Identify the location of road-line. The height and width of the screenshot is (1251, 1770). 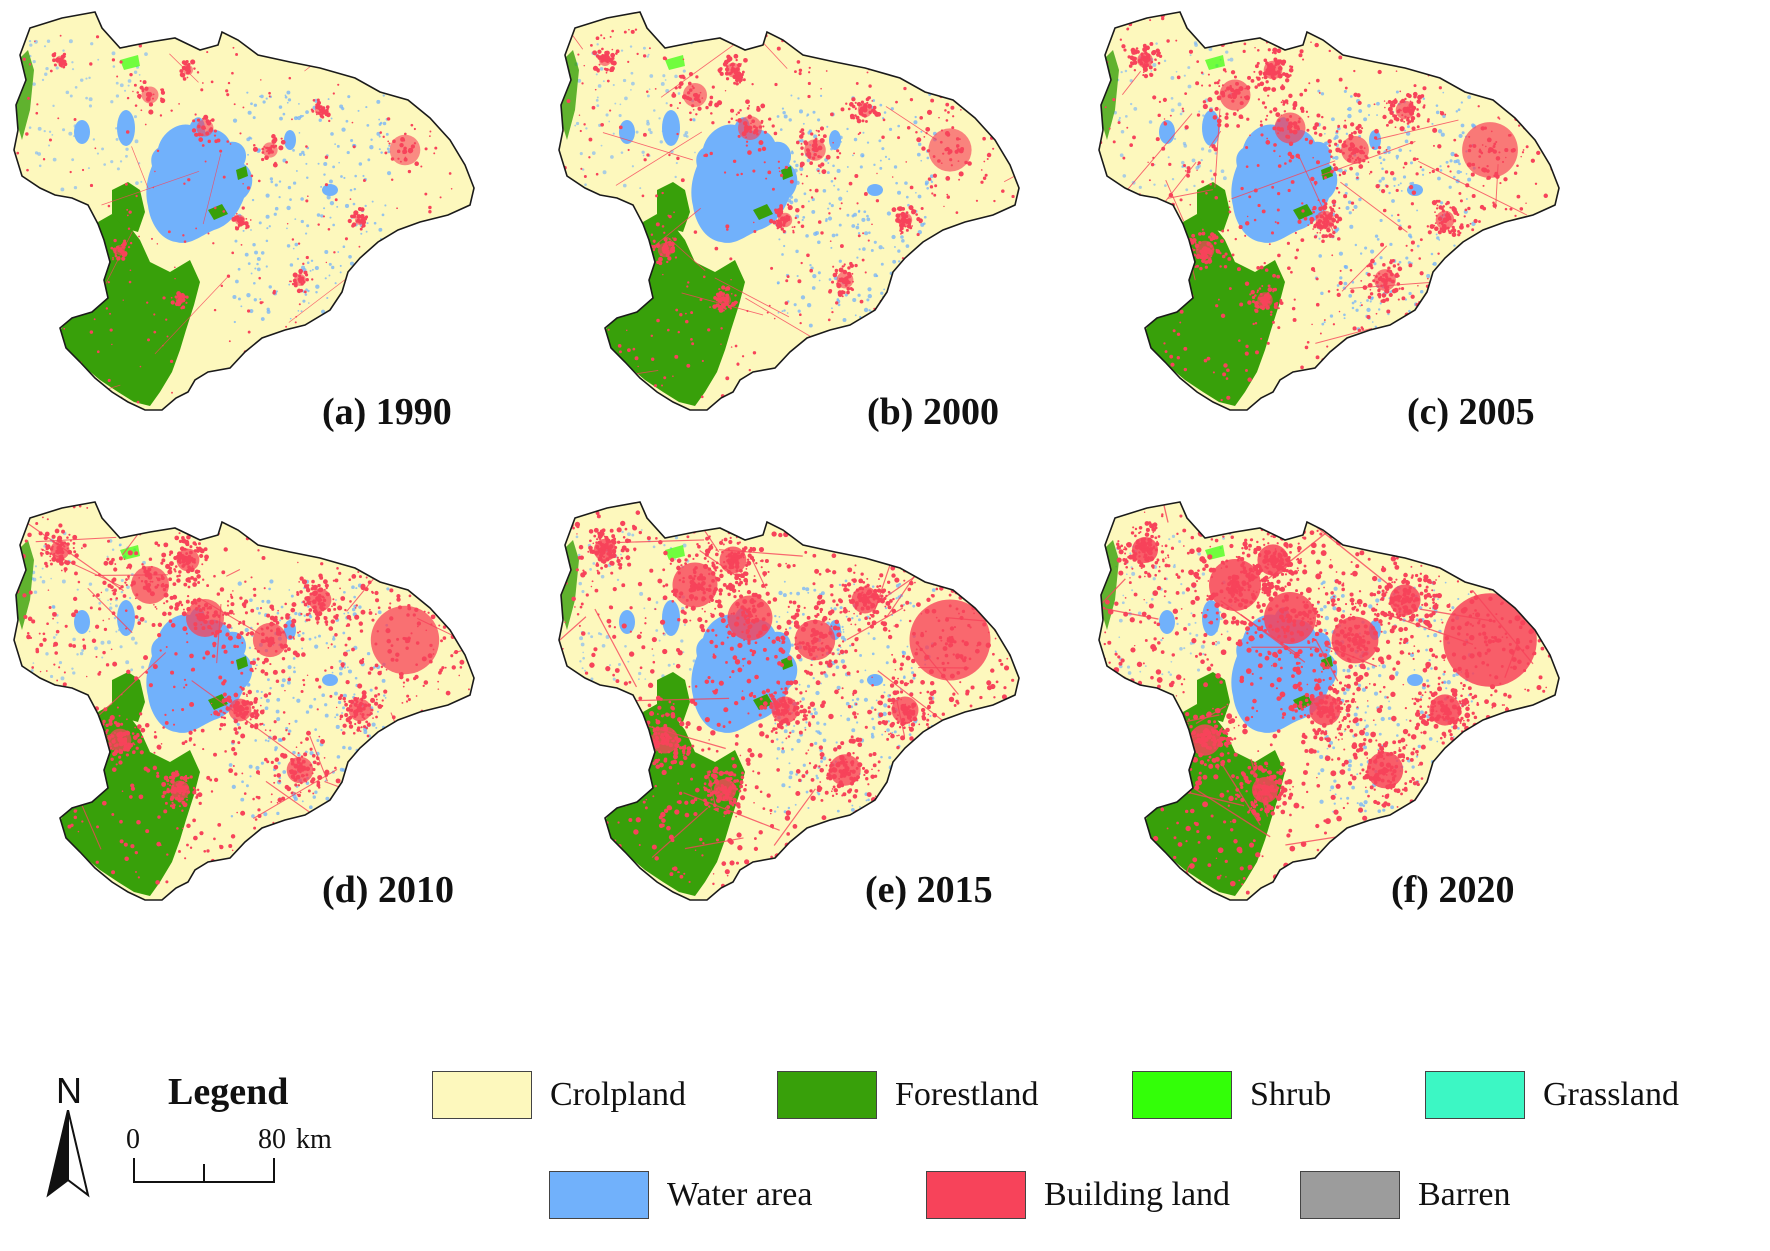
(1317, 195).